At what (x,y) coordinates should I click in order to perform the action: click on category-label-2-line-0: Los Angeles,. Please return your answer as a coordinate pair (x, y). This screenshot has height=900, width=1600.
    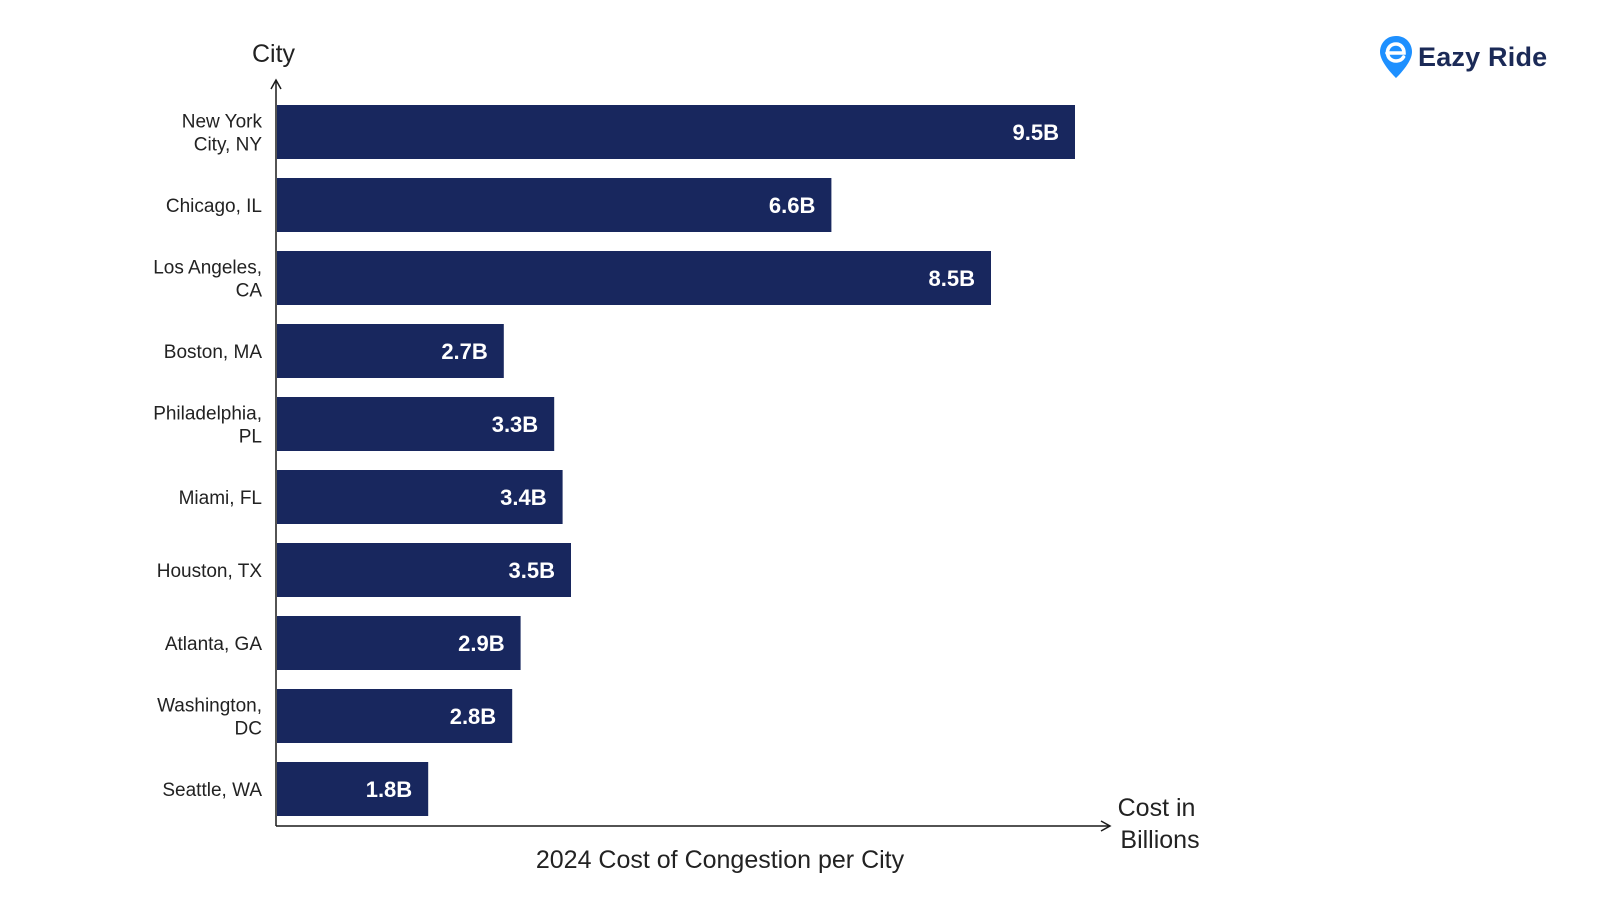
    Looking at the image, I should click on (207, 268).